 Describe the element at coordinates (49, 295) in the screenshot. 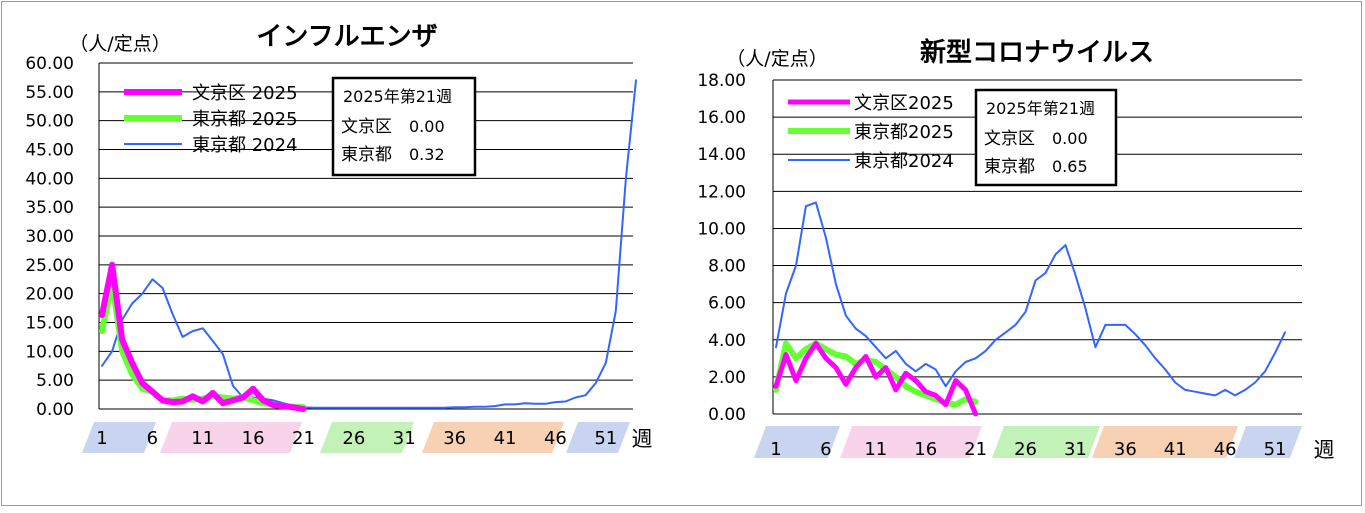

I see `y-tick-label: 20.00` at that location.